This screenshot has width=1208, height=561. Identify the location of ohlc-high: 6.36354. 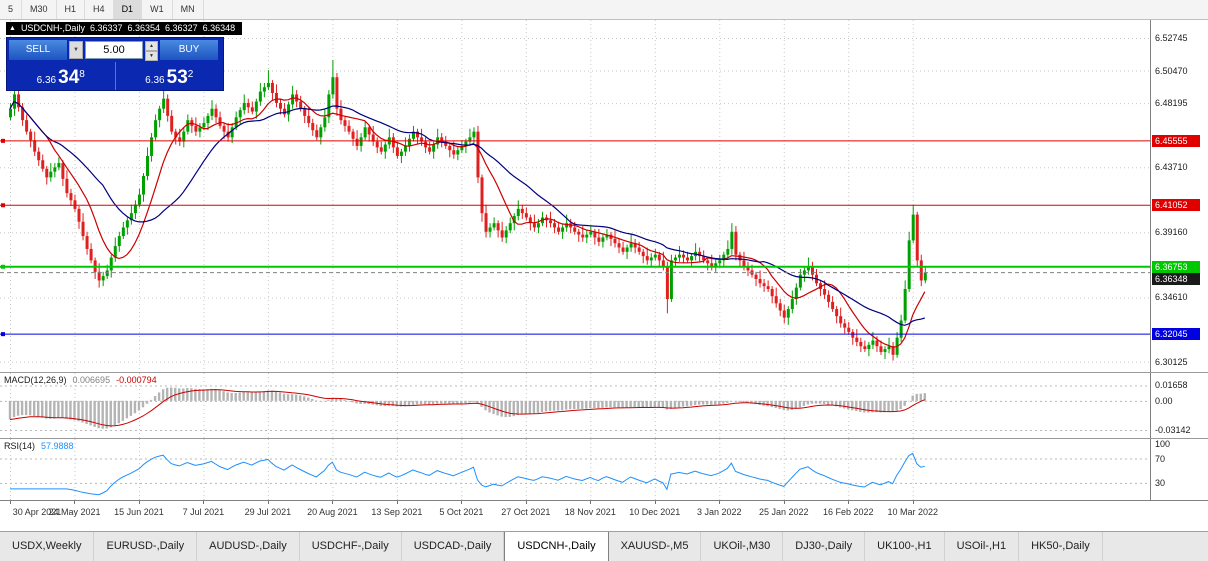
(144, 28).